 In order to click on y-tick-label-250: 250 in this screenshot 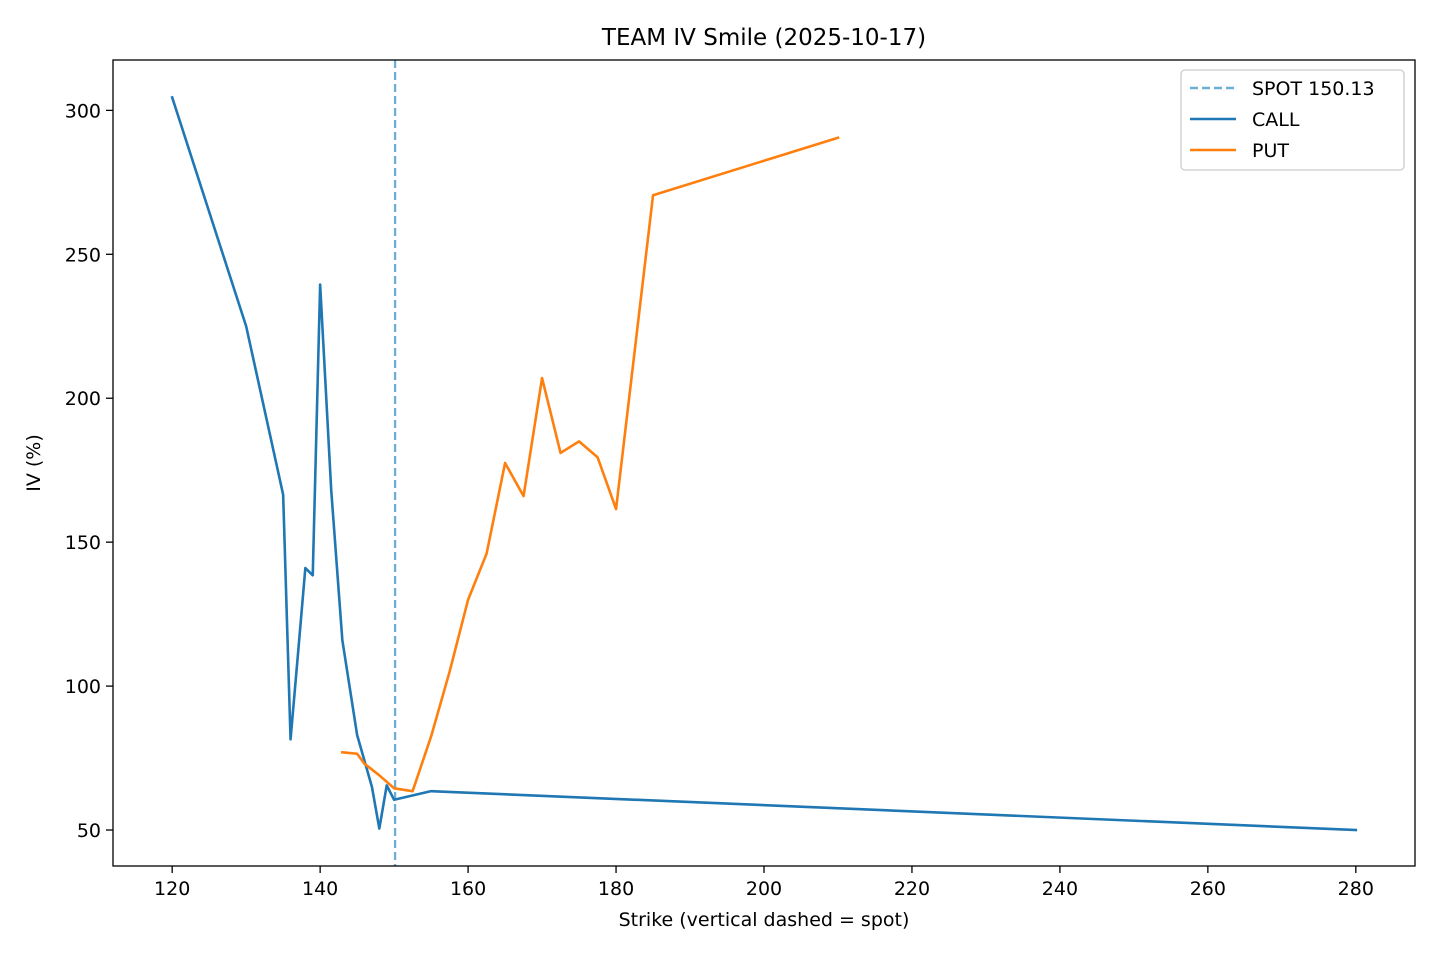, I will do `click(83, 255)`.